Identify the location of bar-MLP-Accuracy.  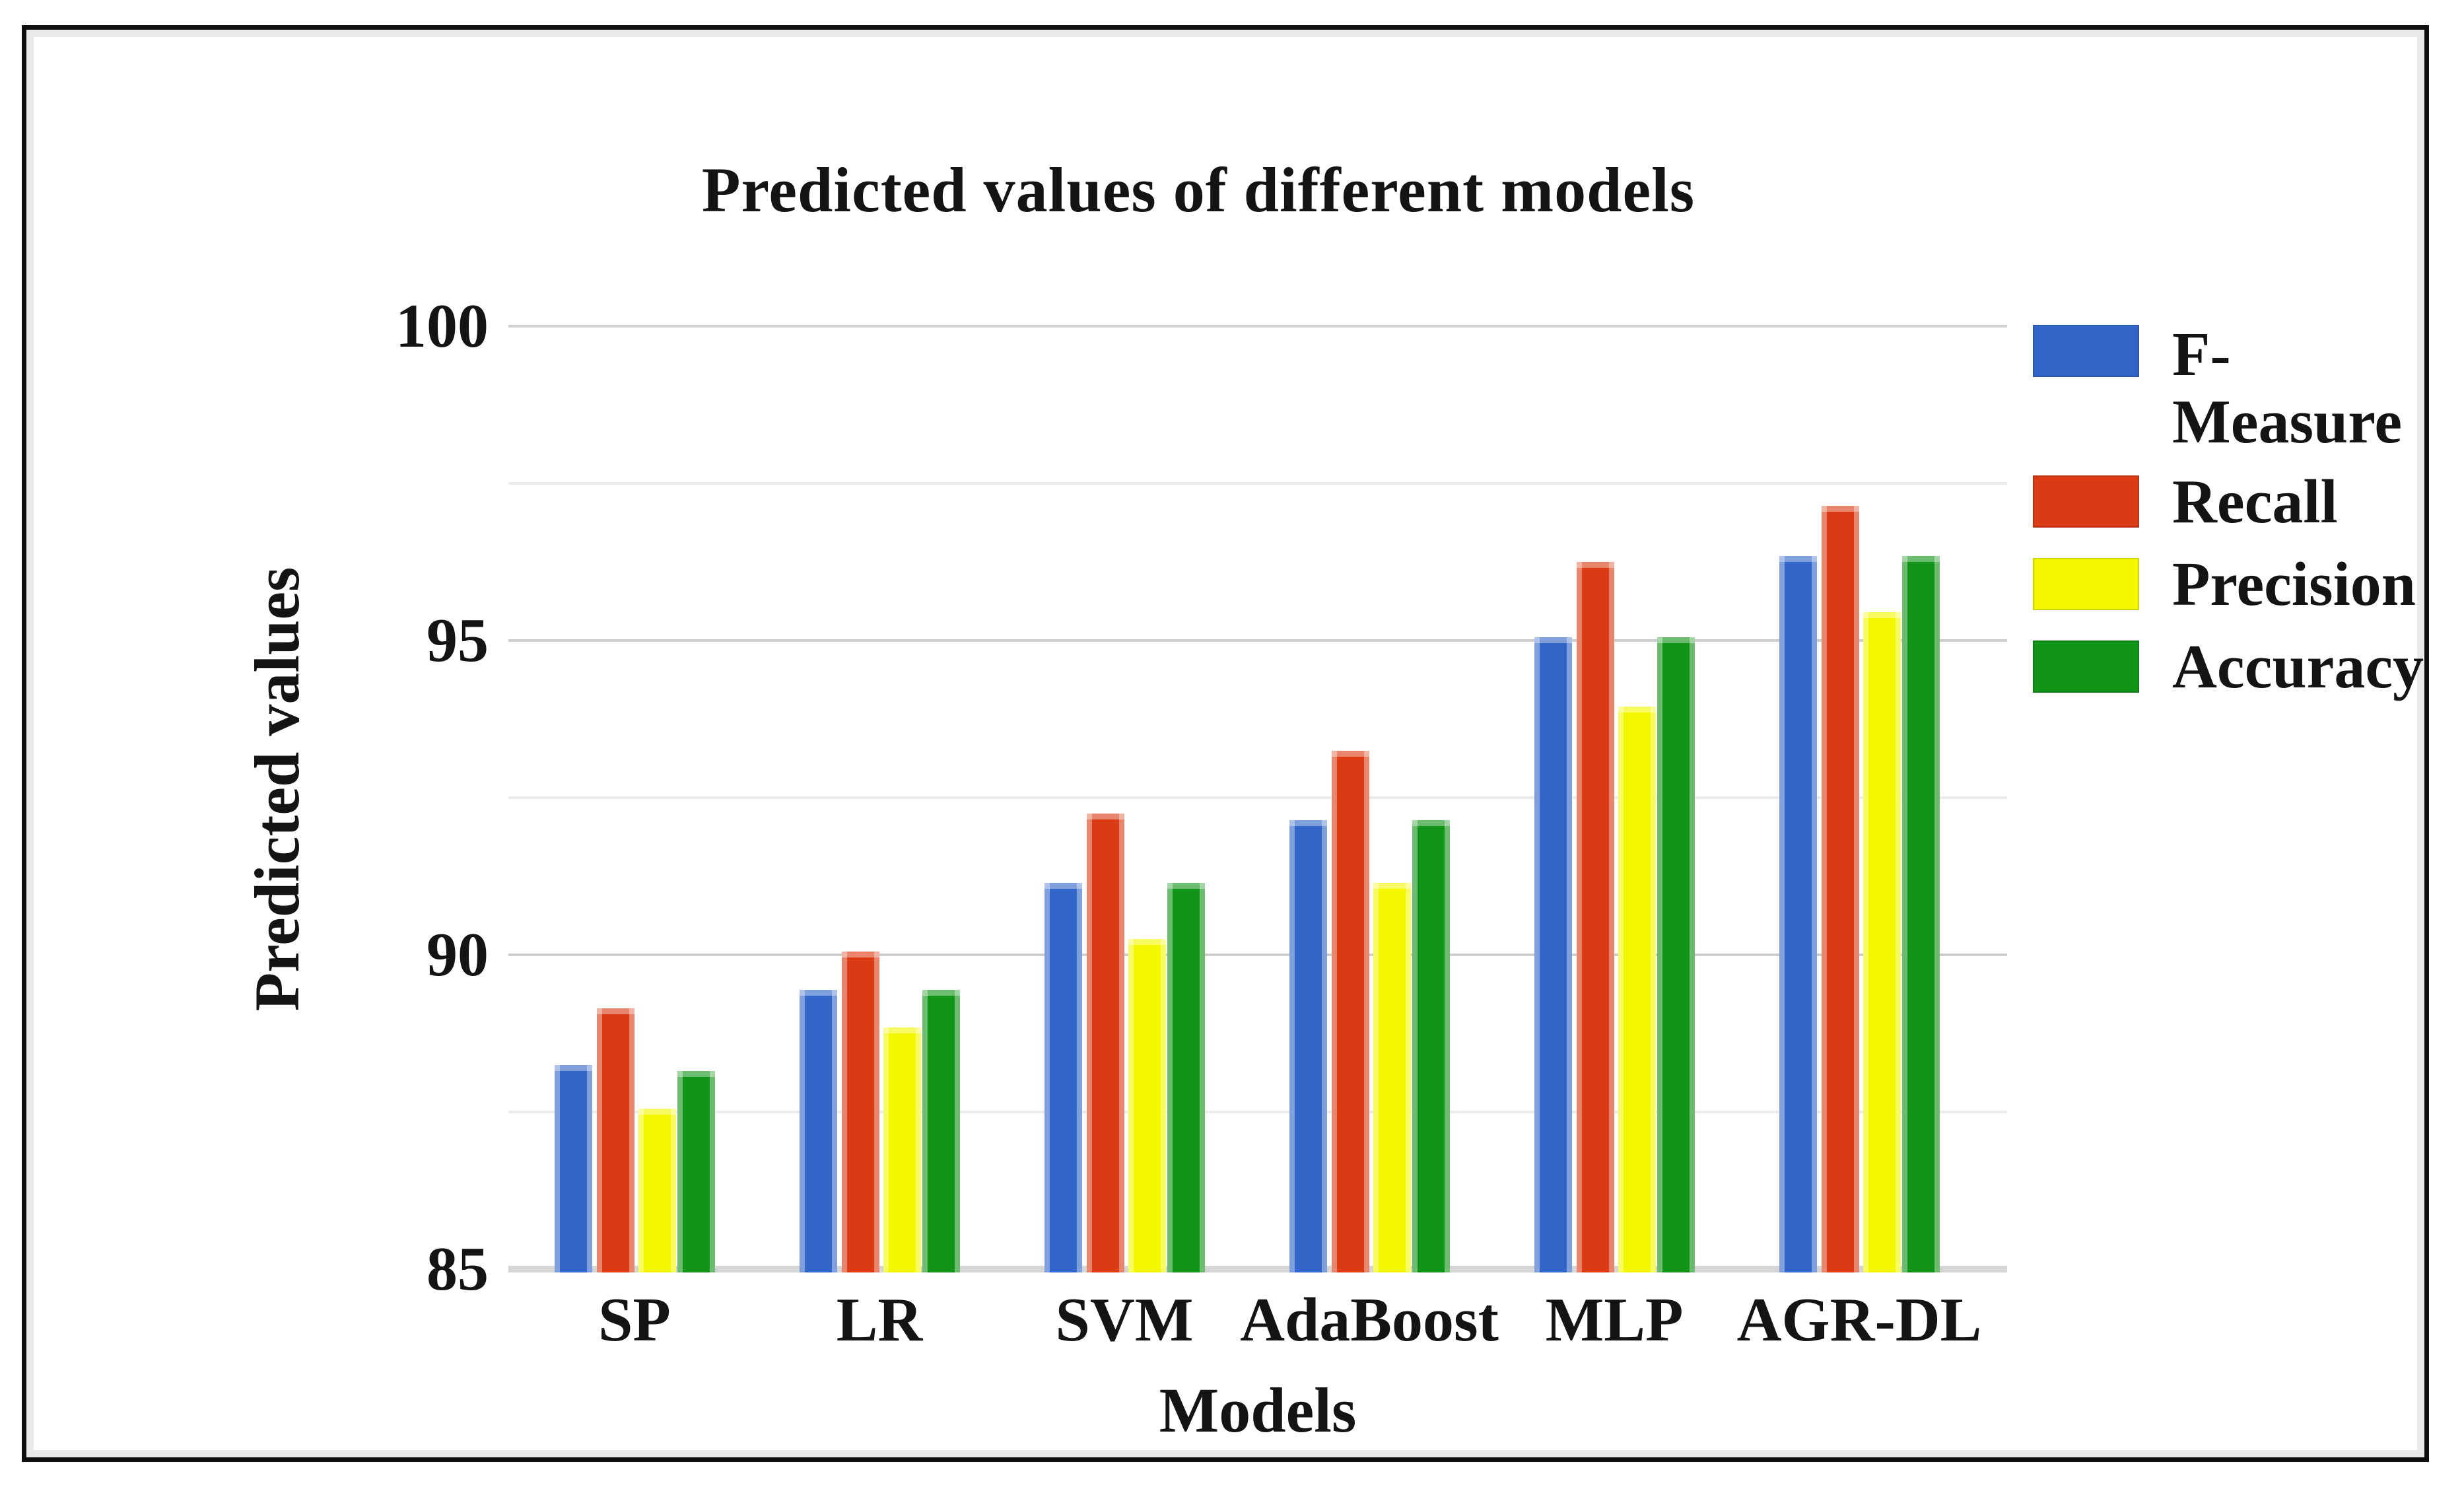
(1676, 954).